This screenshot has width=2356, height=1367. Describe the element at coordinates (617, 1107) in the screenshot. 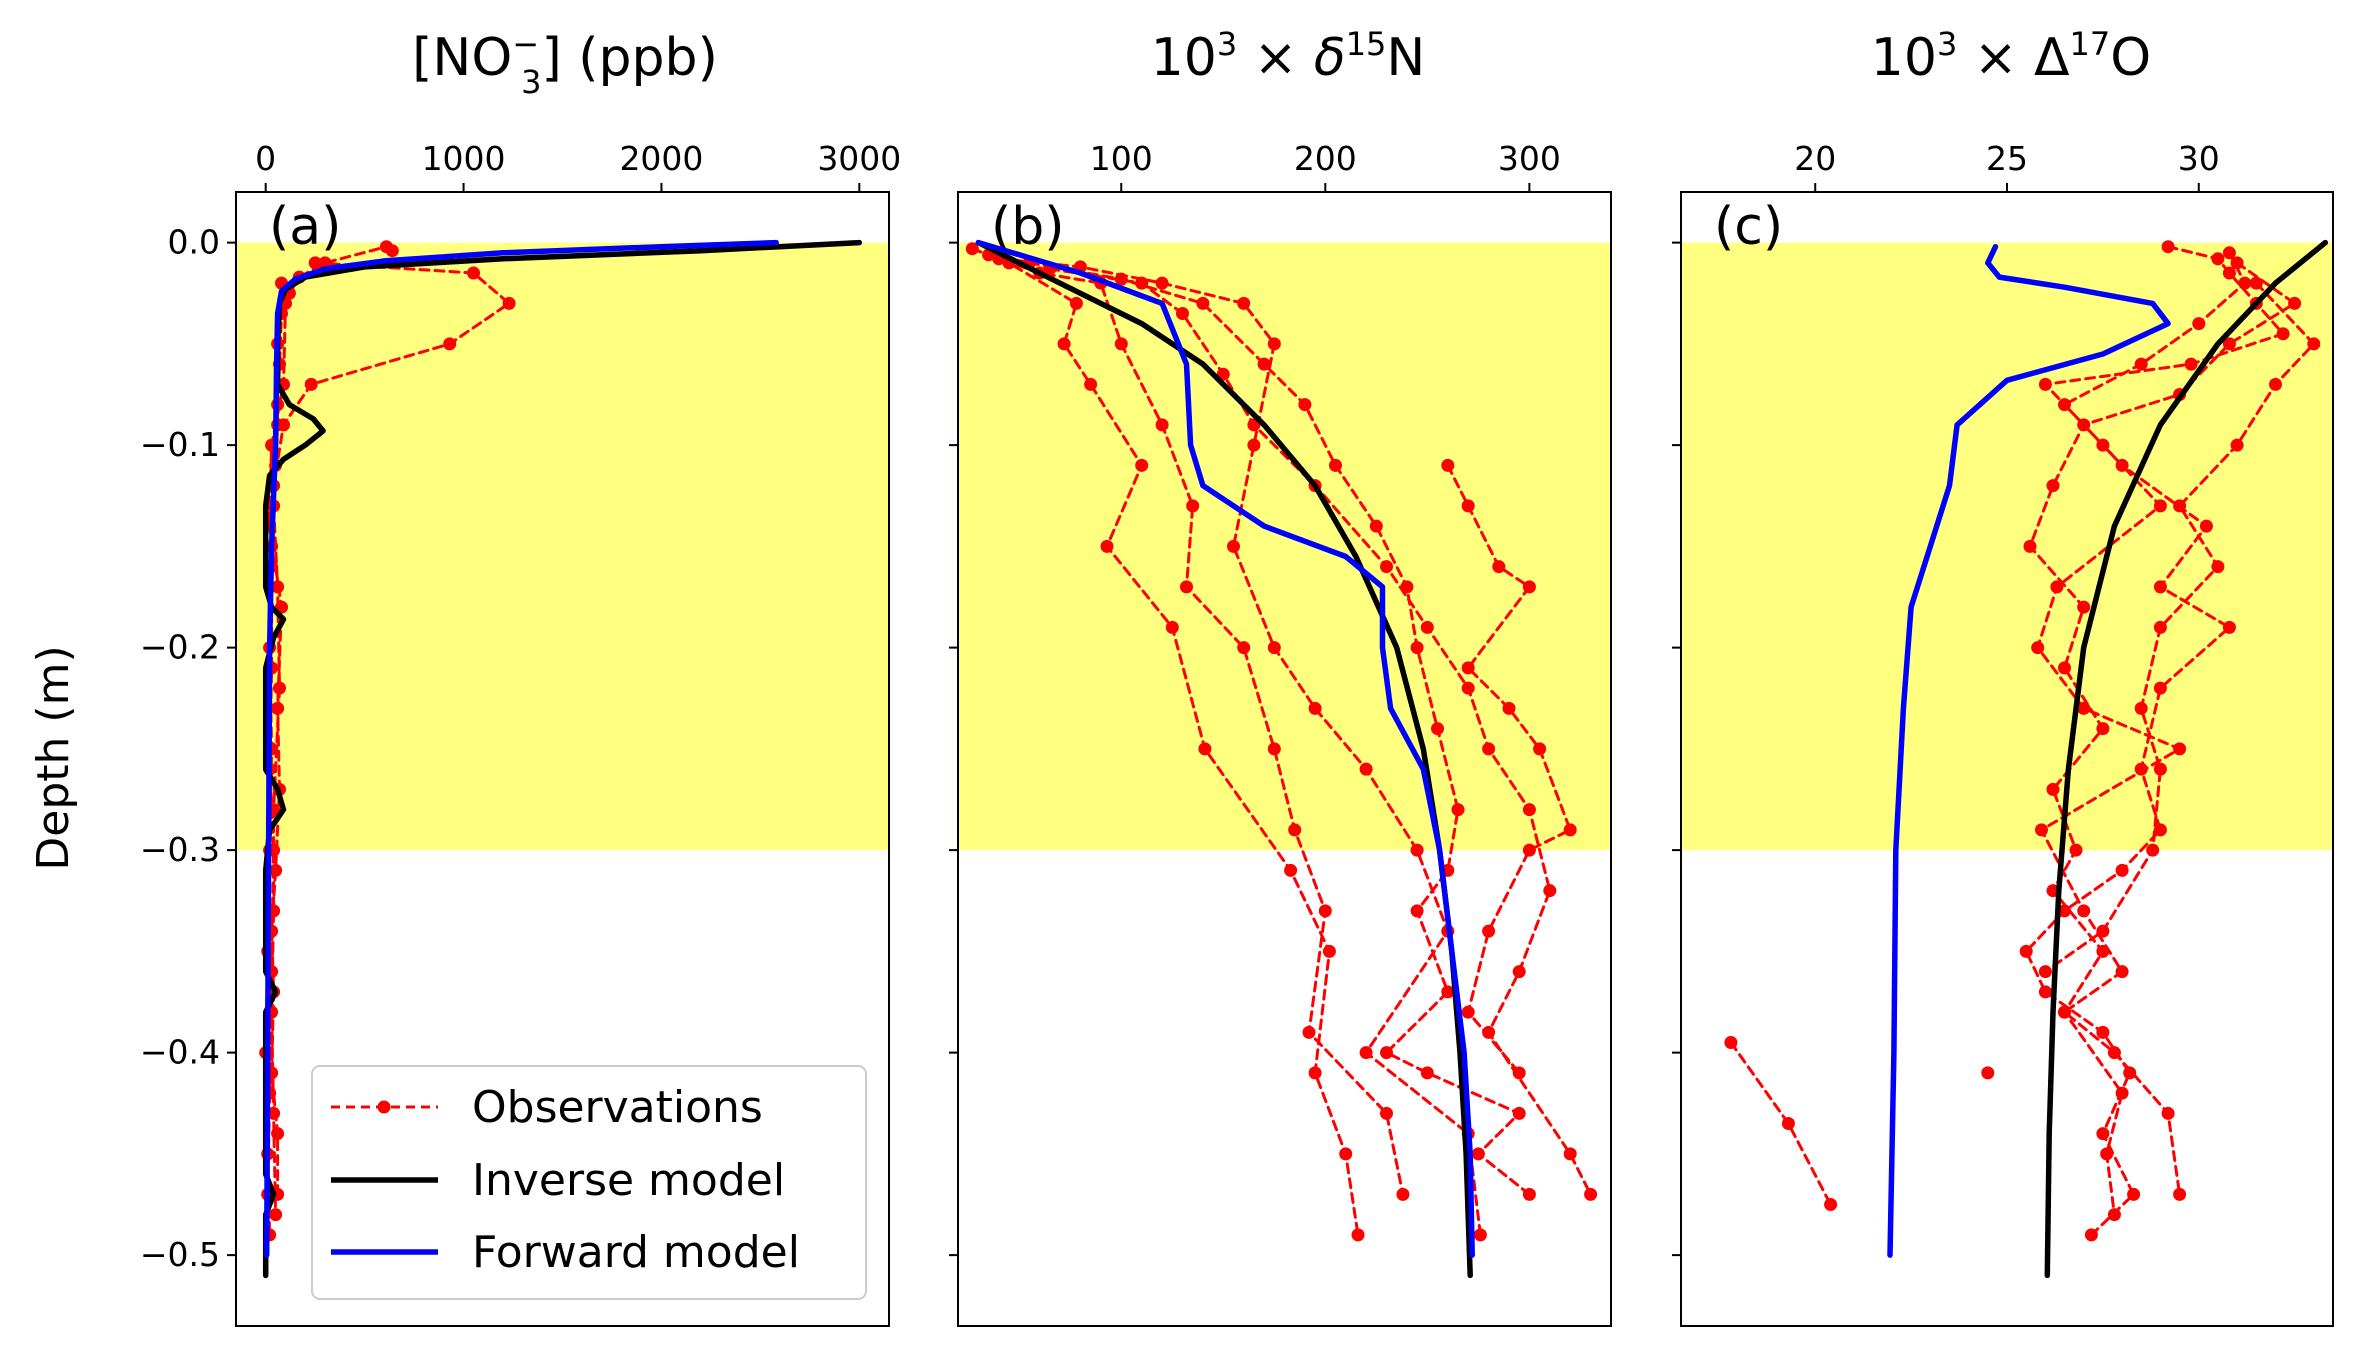

I see `legend-label-obs: Observations` at that location.